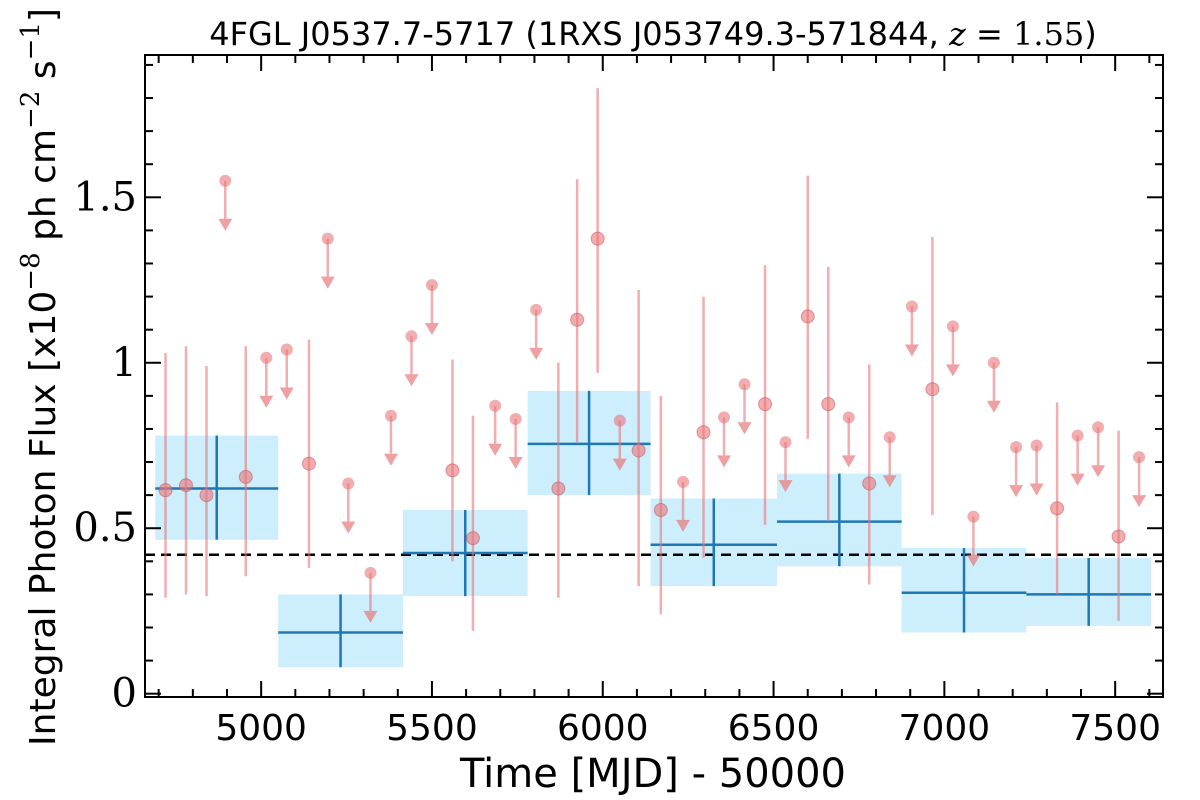  What do you see at coordinates (652, 774) in the screenshot?
I see `x-axis-label: Time [MJD] - 50000` at bounding box center [652, 774].